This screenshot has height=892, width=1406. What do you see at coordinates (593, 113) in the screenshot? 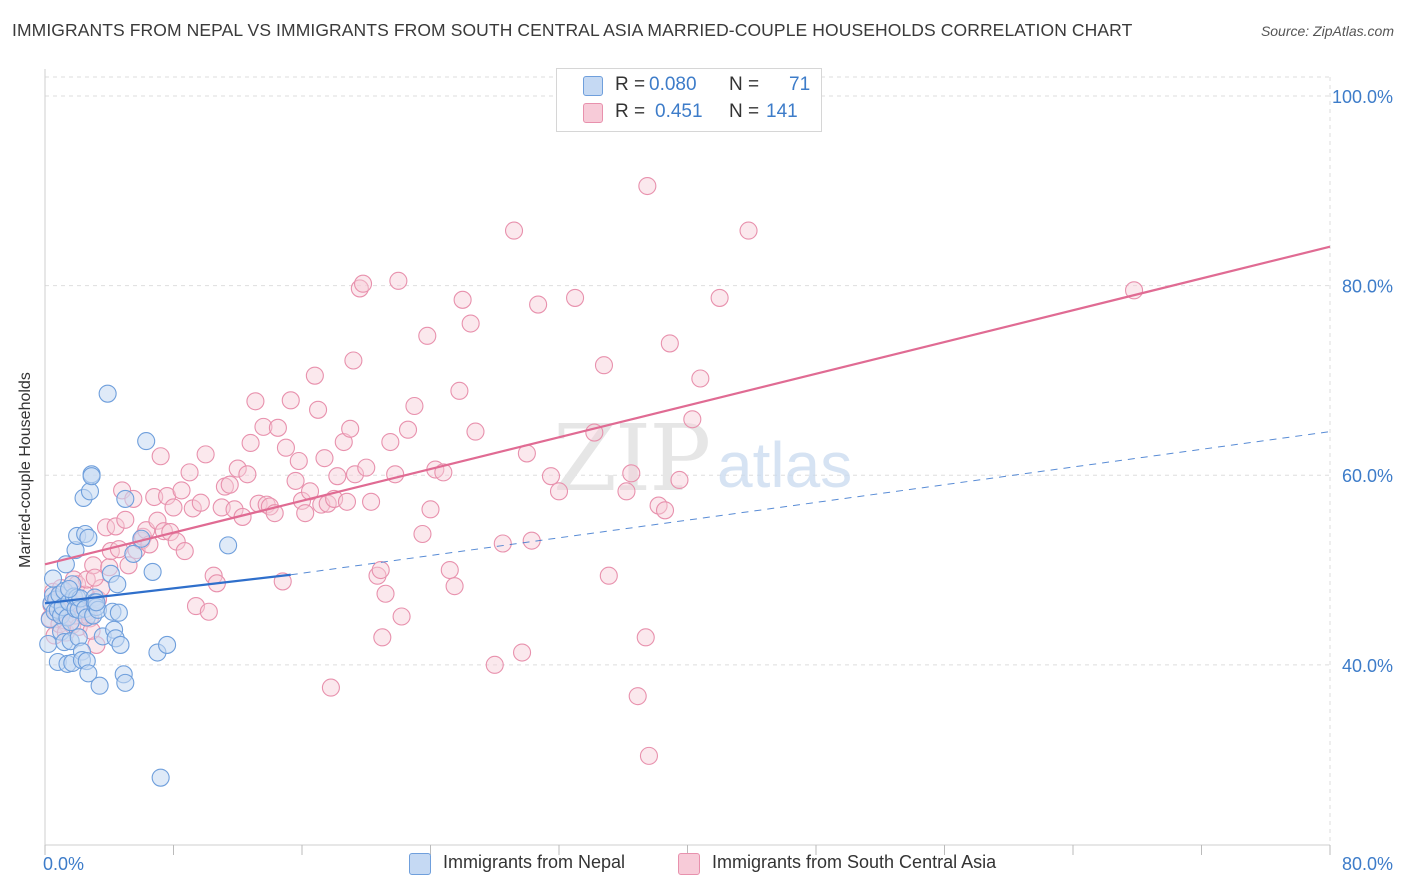
I see `legend-swatch-south-central-asia` at bounding box center [593, 113].